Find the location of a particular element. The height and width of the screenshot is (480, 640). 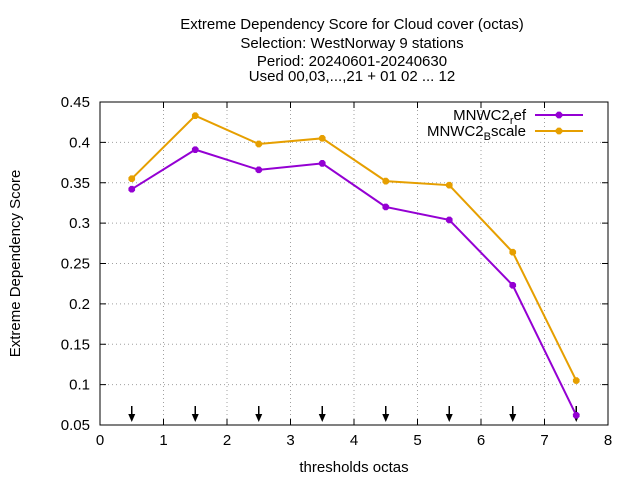

legend-label-2: MNWC2Bscale is located at coordinates (476, 133).